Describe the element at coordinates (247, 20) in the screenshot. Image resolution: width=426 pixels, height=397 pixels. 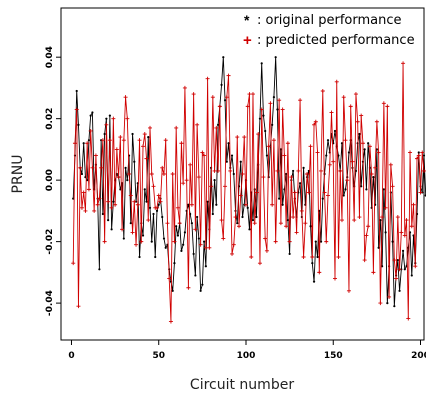
I see `legend-marker-original: *` at that location.